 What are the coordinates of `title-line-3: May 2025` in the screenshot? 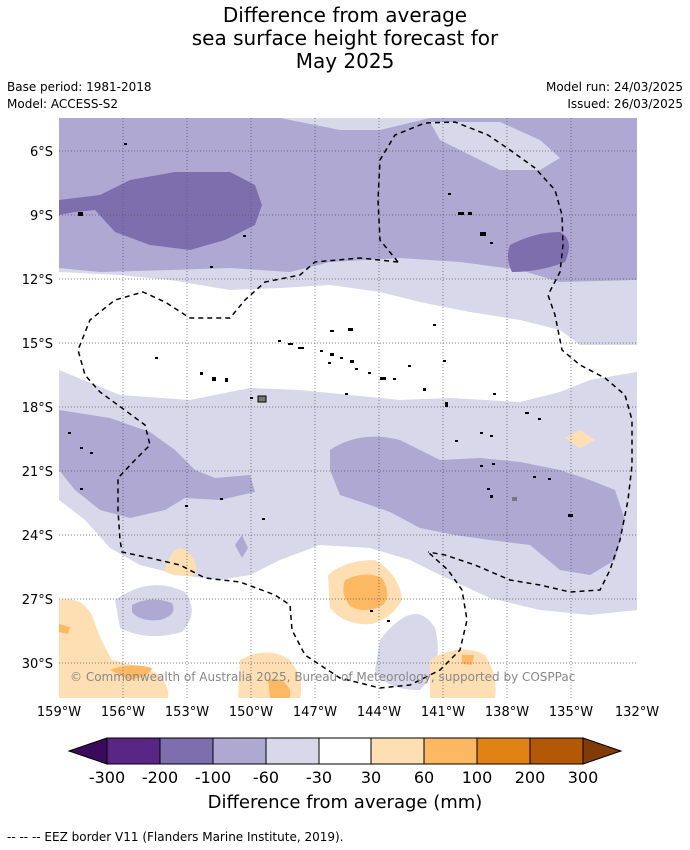 It's located at (345, 61).